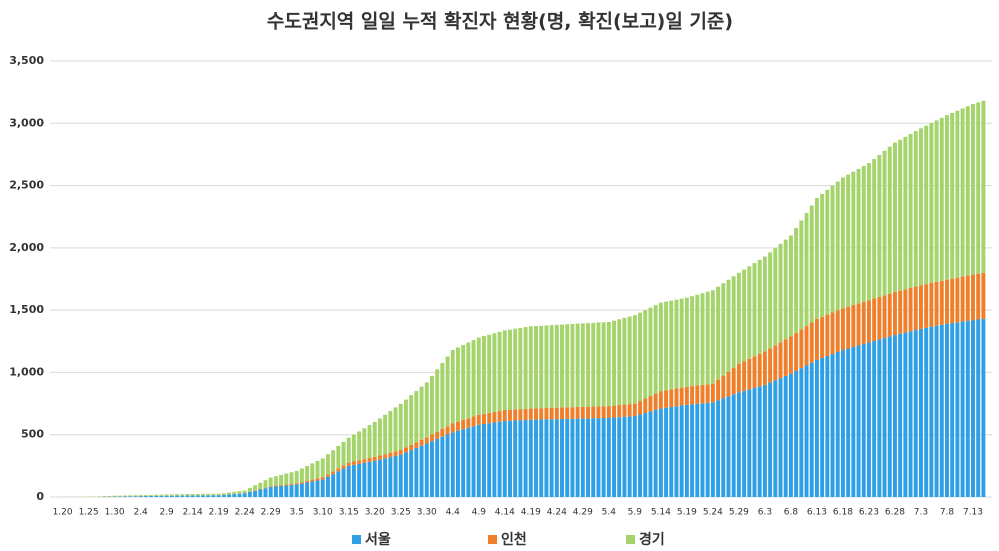  What do you see at coordinates (583, 513) in the screenshot?
I see `x-tick-label: 4.29` at bounding box center [583, 513].